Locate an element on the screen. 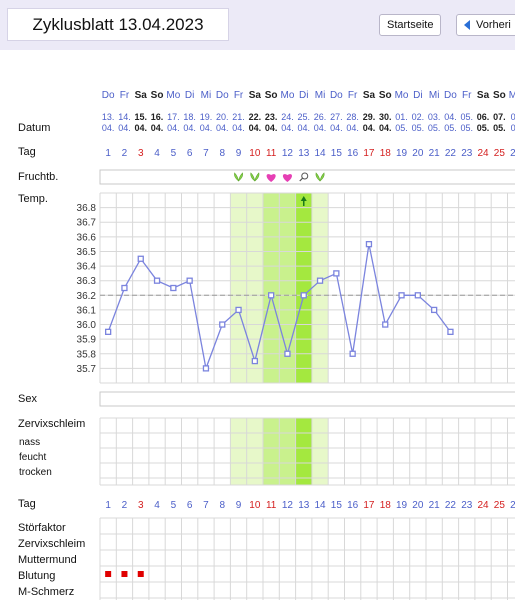  row-label-disturbance: Störfaktor is located at coordinates (42, 528).